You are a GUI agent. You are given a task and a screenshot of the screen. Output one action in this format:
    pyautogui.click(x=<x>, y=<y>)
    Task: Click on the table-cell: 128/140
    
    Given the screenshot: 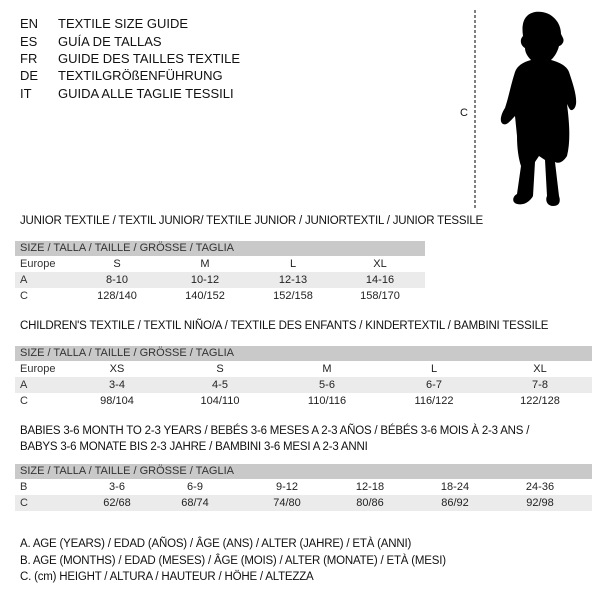 What is the action you would take?
    pyautogui.click(x=117, y=296)
    